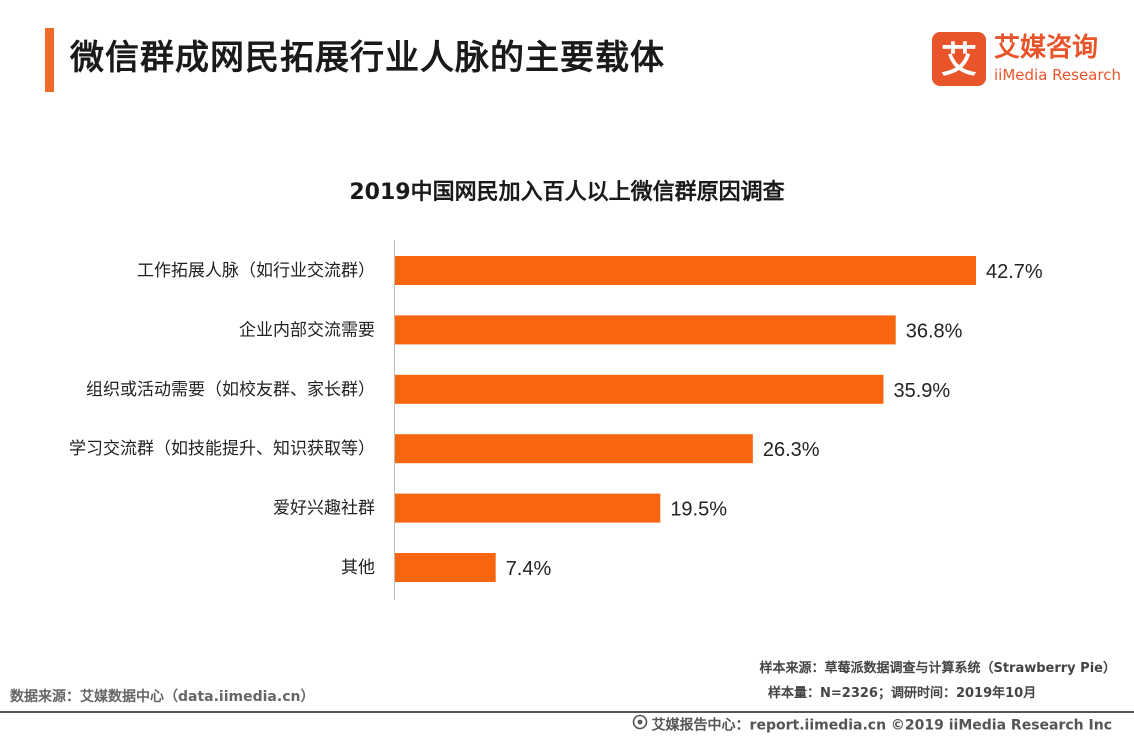 The width and height of the screenshot is (1134, 737). Describe the element at coordinates (529, 569) in the screenshot. I see `data-label: 7.4%` at that location.